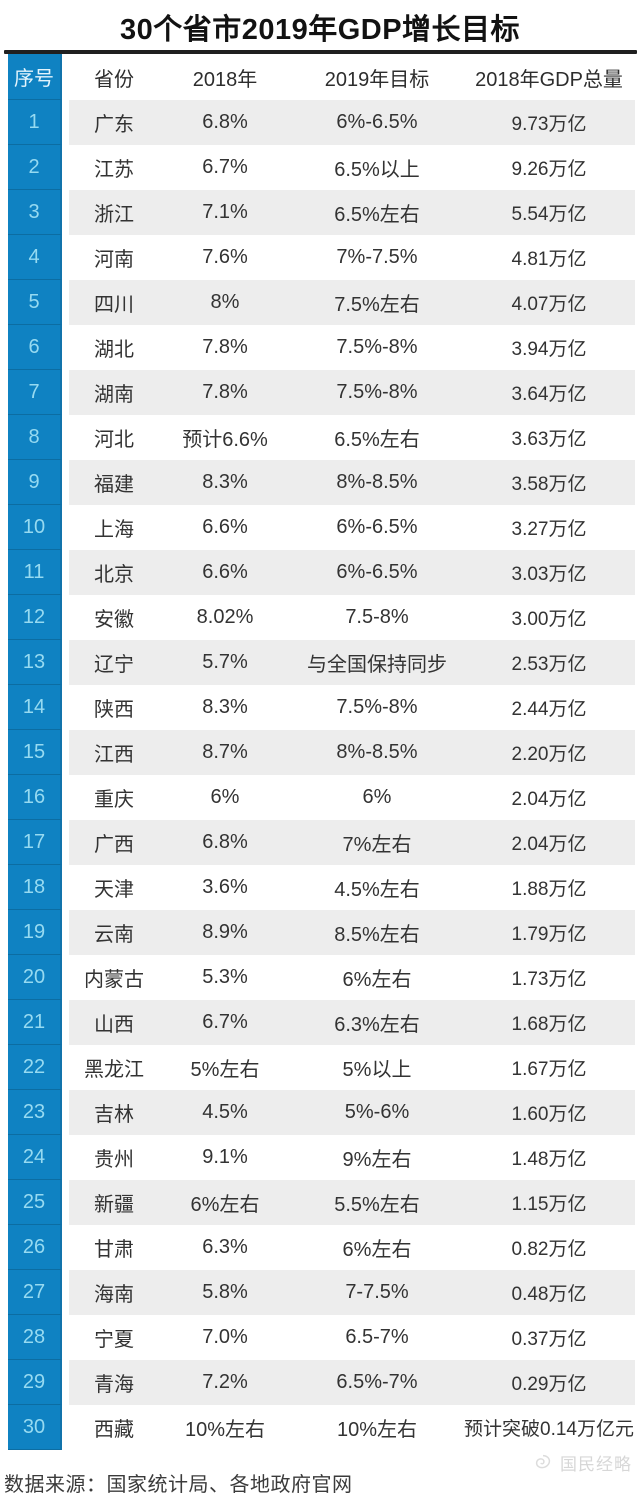 The image size is (640, 1499). Describe the element at coordinates (225, 752) in the screenshot. I see `growth-2018-cell: 8.7%` at that location.